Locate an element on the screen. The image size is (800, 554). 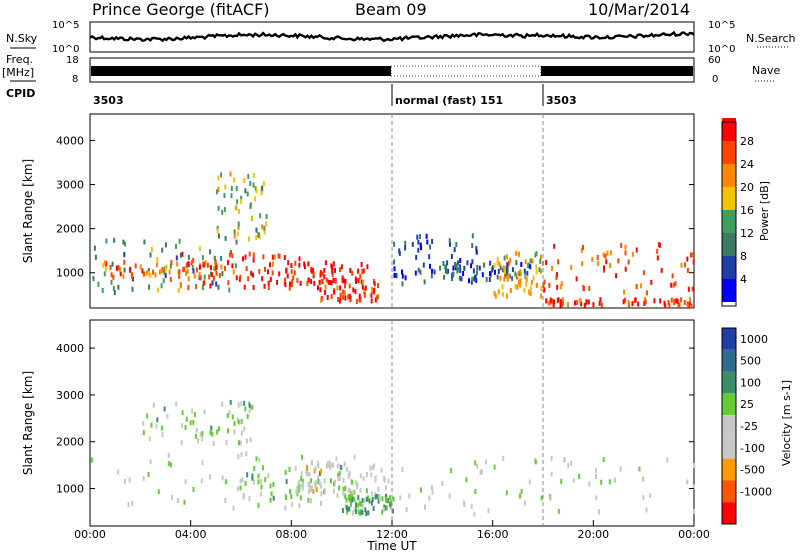
noise-tick-top-right: 10^5 is located at coordinates (721, 25).